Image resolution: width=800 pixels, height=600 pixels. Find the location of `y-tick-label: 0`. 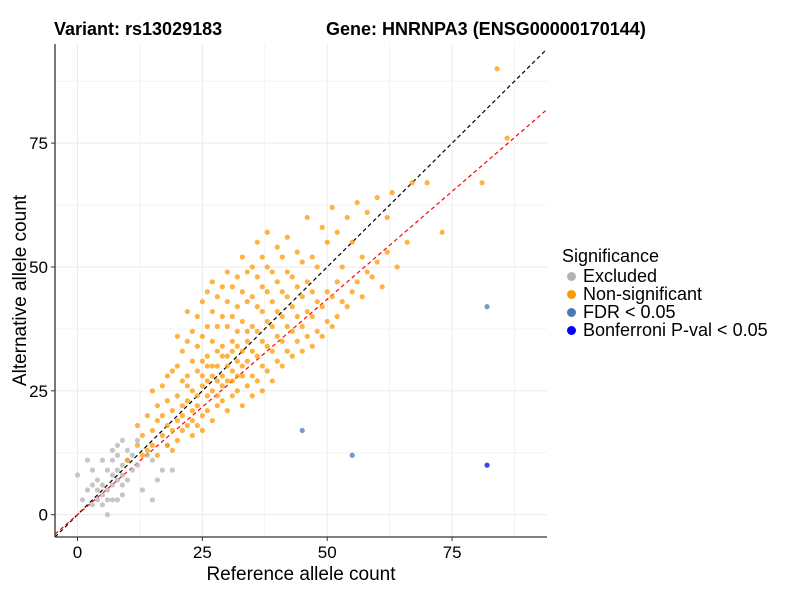

y-tick-label: 0 is located at coordinates (43, 515).